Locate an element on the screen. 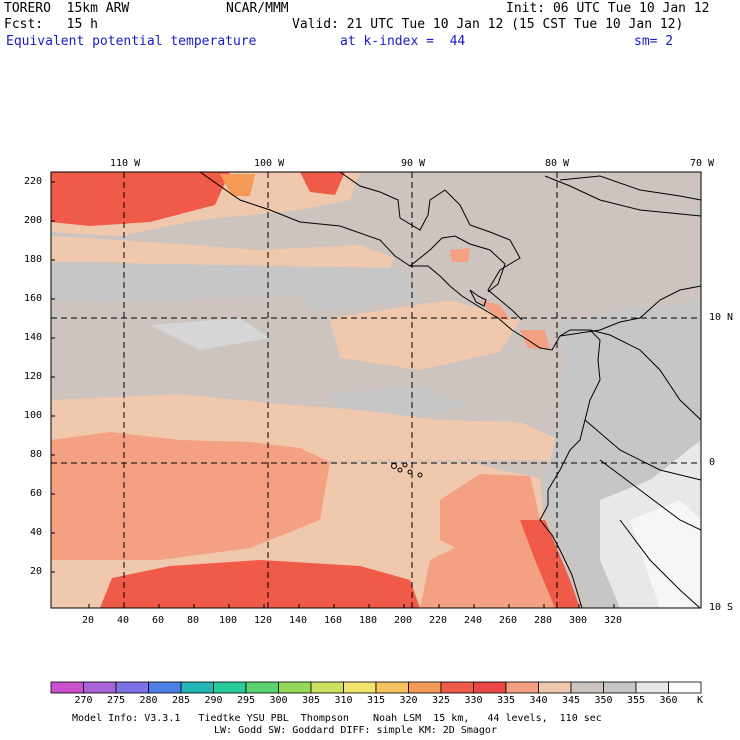  colorbar is located at coordinates (376, 687).